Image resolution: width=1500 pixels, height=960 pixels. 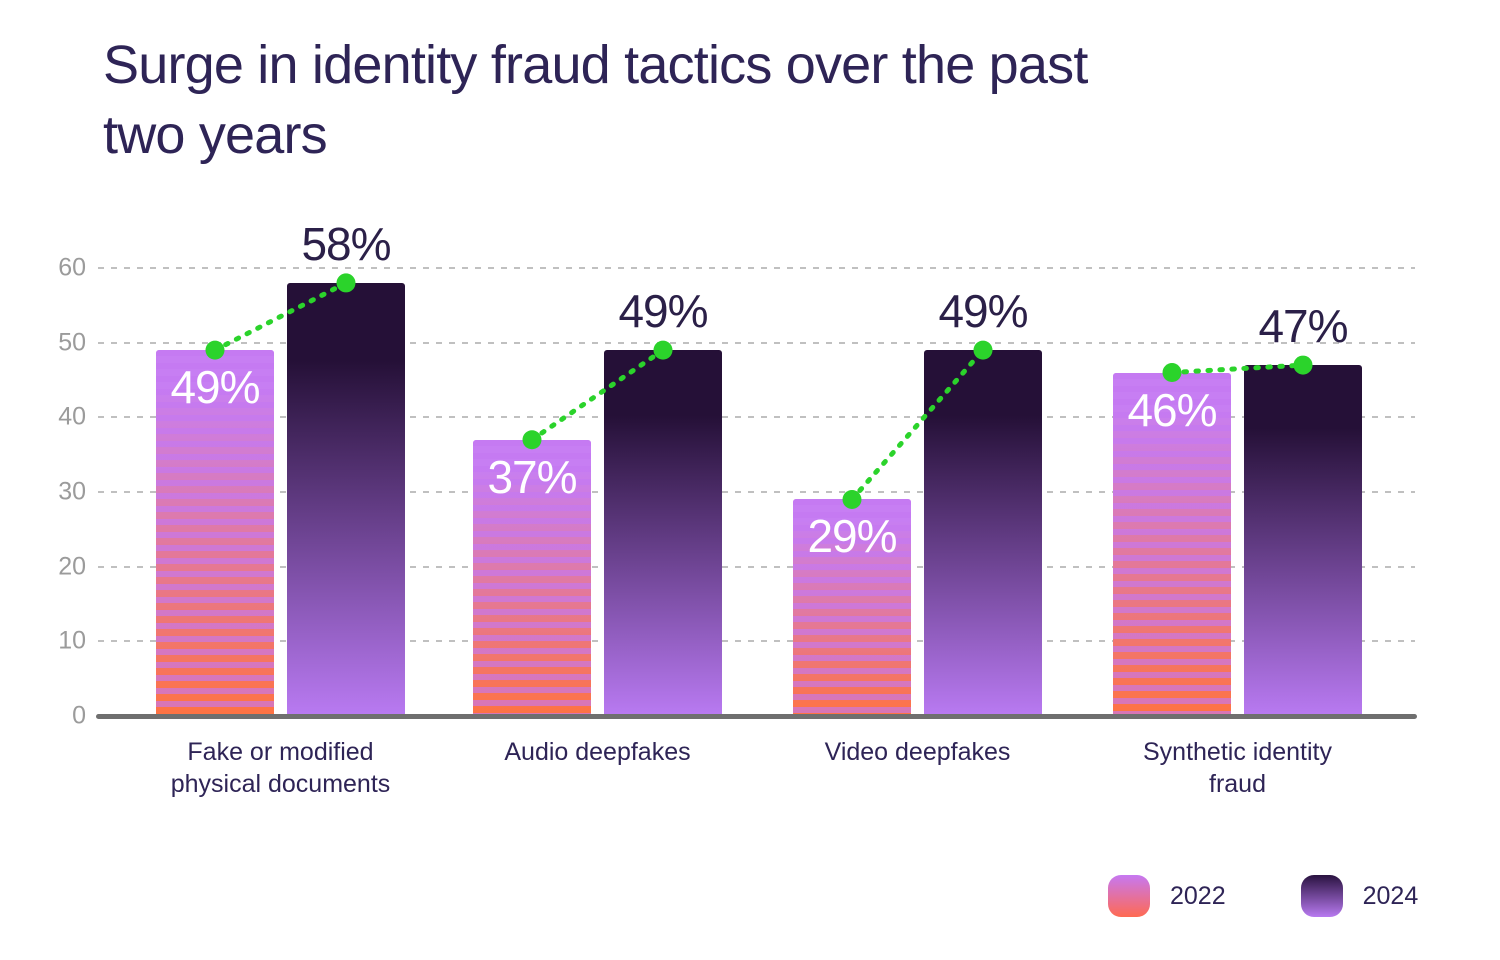 I want to click on y-tick-label-30: 30, so click(x=72, y=491).